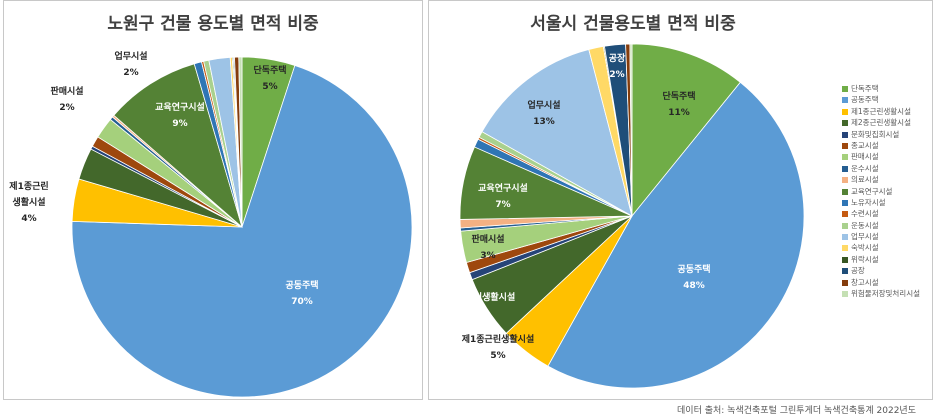  Describe the element at coordinates (881, 99) in the screenshot. I see `legend-item: 공동주택` at that location.